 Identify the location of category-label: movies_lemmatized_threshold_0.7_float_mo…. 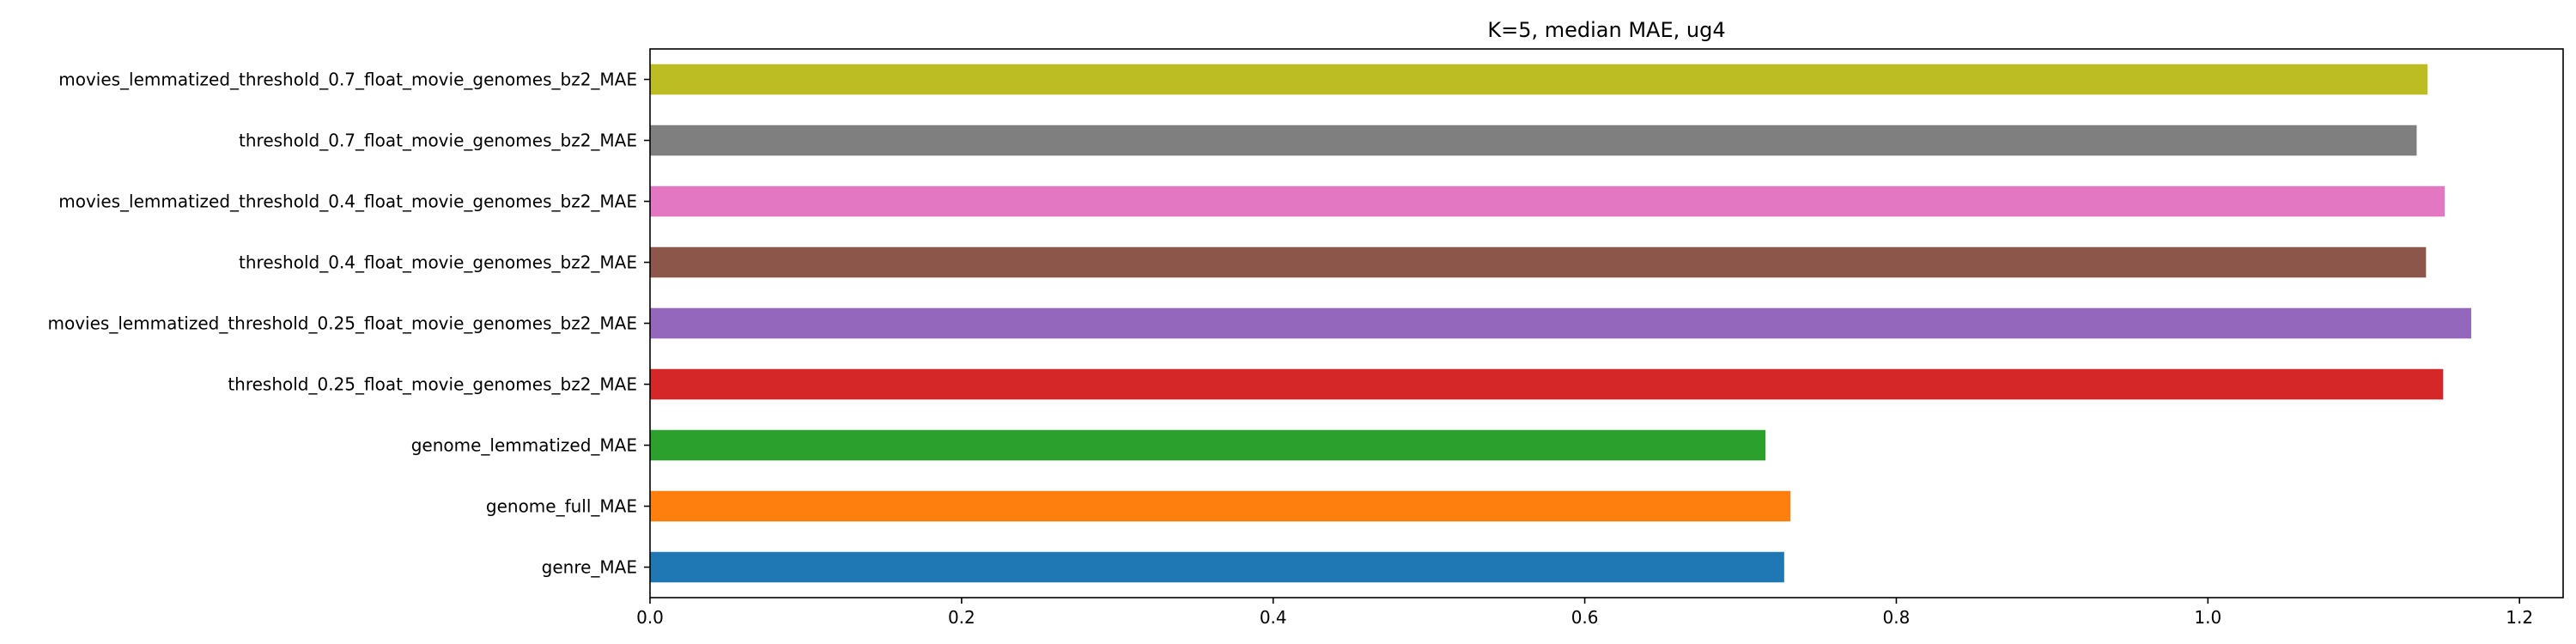
(347, 80).